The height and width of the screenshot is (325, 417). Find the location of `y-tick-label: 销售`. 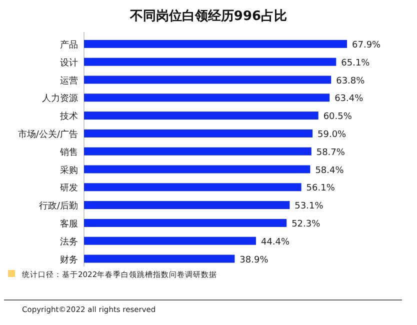

y-tick-label: 销售 is located at coordinates (68, 152).